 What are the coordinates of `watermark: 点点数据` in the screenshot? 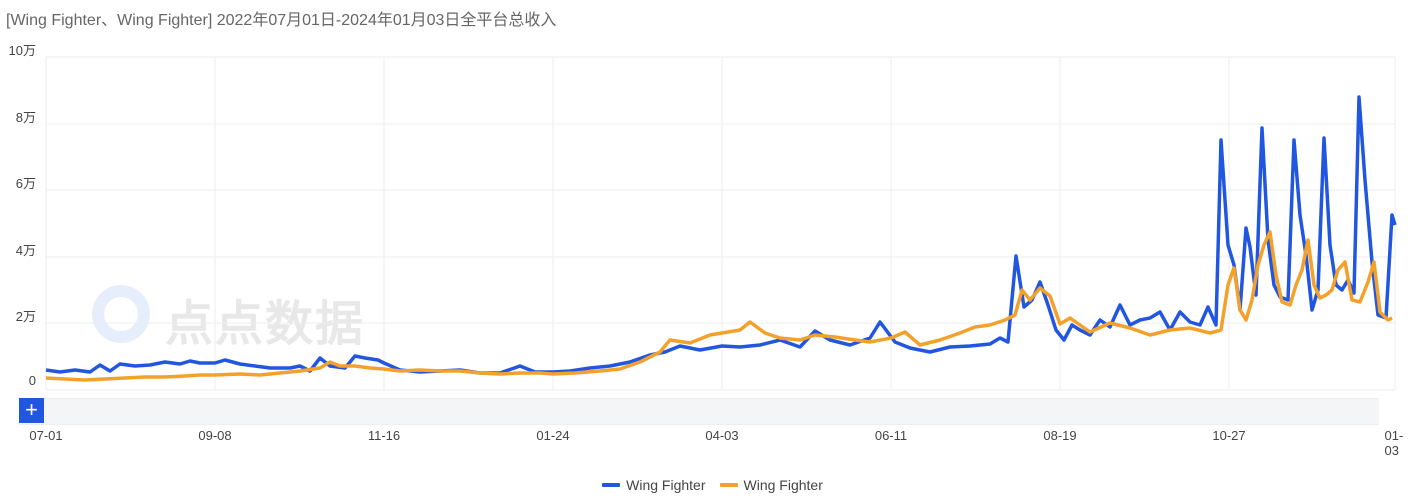 It's located at (265, 324).